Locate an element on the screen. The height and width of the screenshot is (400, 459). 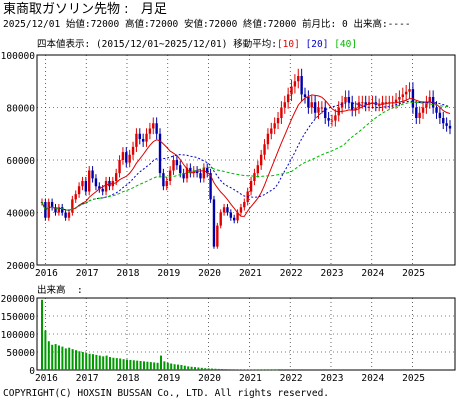
x-tick-label: 2024 is located at coordinates (372, 273).